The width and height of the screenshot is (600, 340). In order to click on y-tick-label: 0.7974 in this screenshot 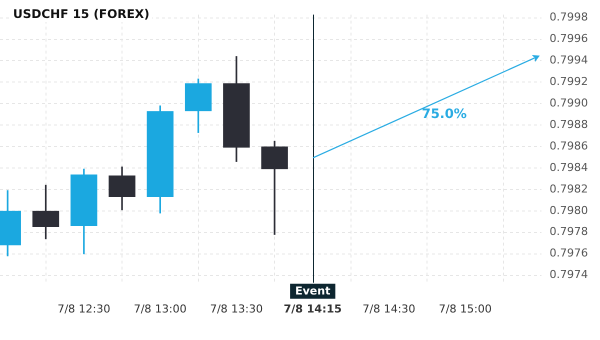, I will do `click(569, 275)`.